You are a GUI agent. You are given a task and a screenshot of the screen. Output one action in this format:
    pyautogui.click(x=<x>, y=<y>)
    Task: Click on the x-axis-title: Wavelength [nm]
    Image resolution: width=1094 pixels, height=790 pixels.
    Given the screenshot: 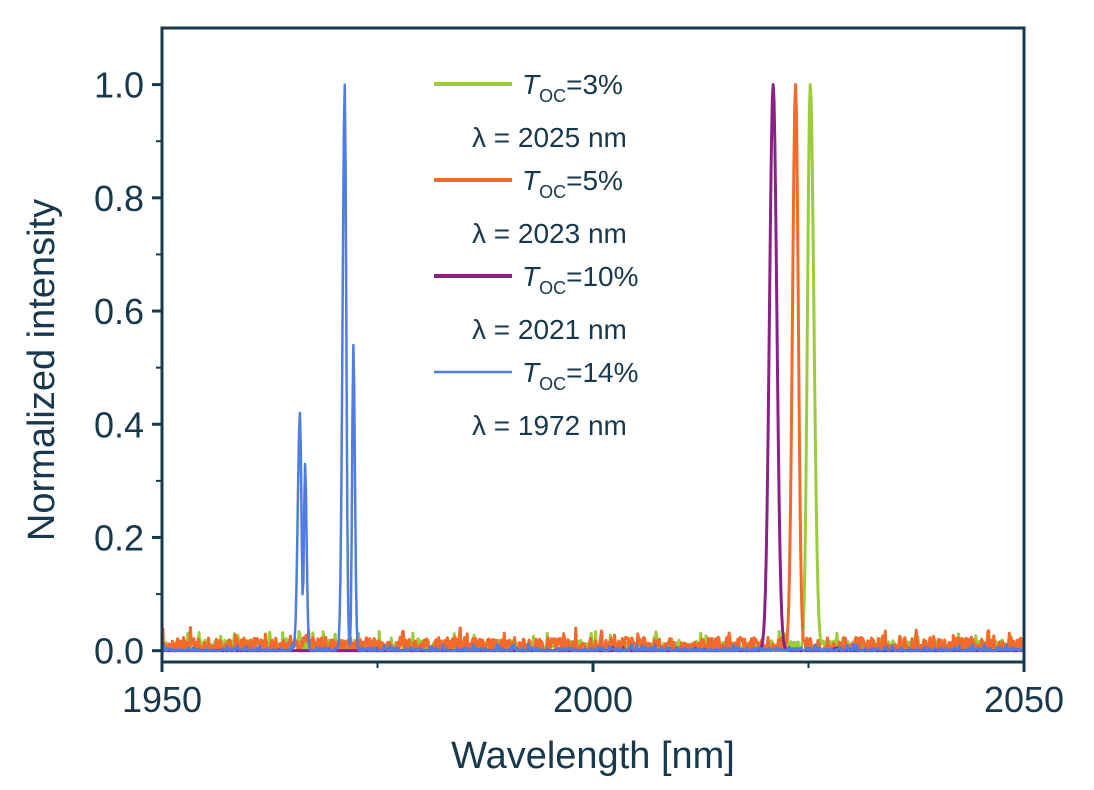 What is the action you would take?
    pyautogui.click(x=593, y=756)
    